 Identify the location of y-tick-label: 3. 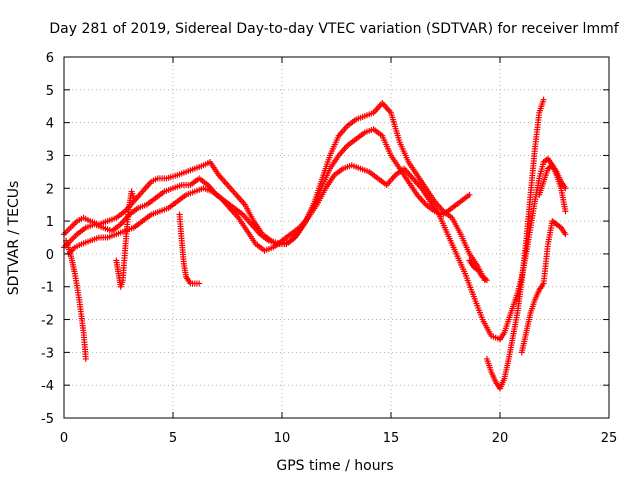
(50, 156).